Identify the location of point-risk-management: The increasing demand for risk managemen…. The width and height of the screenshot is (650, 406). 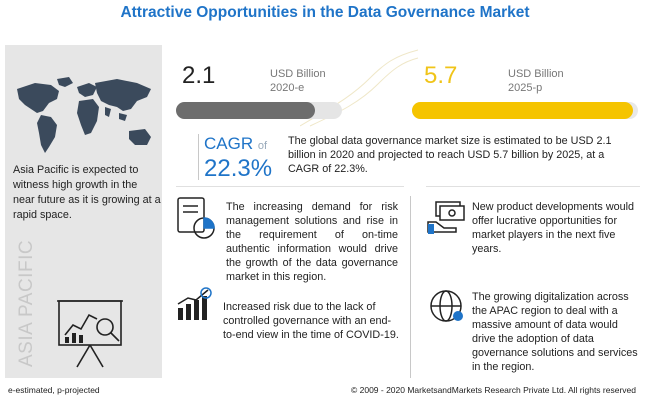
(312, 242).